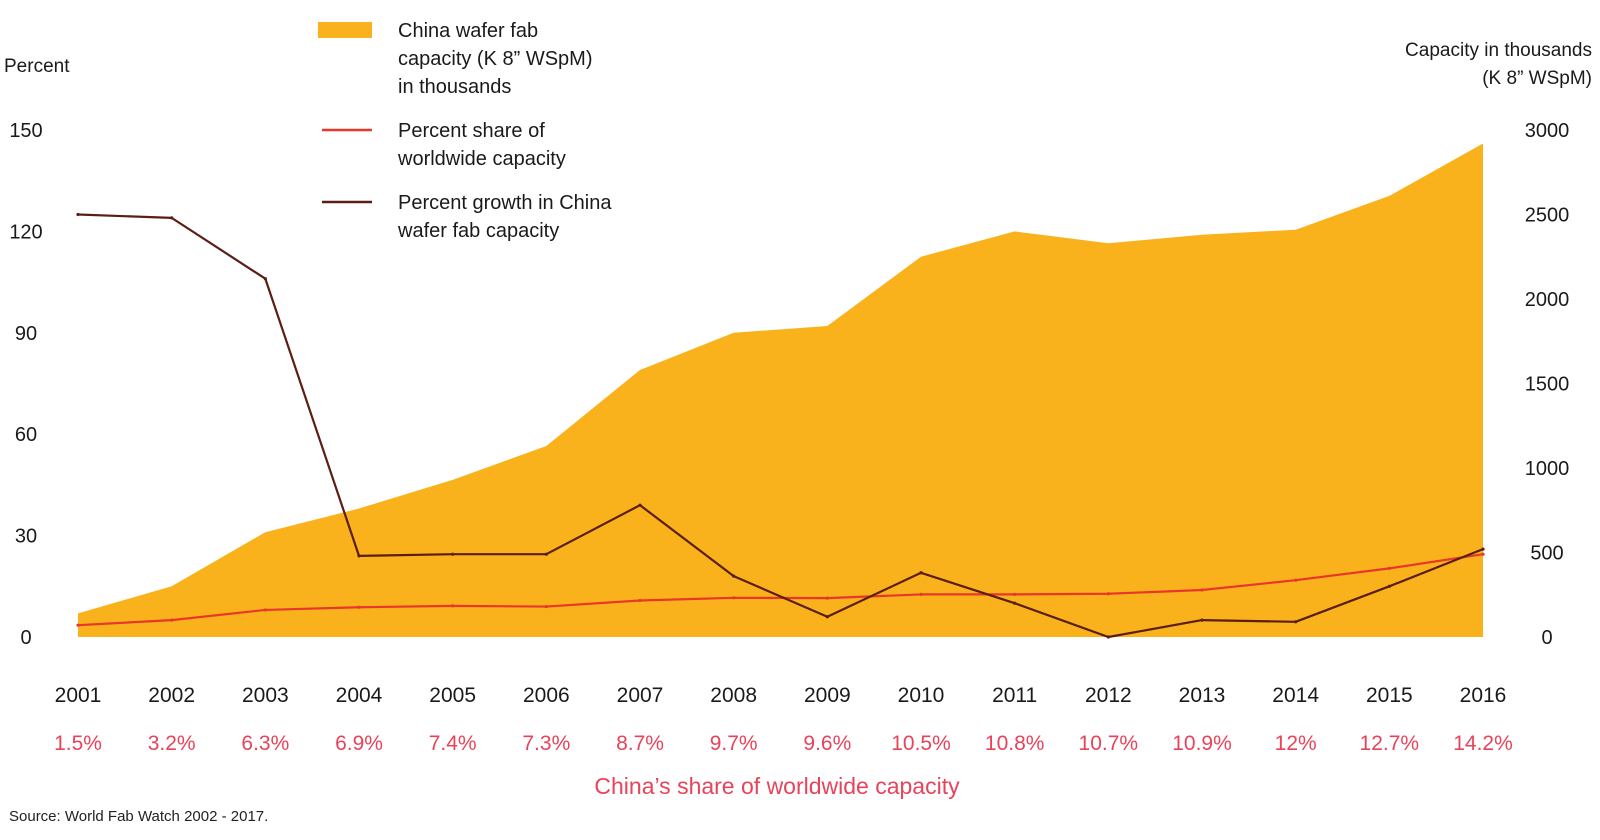  Describe the element at coordinates (921, 573) in the screenshot. I see `growth-line-point-2010` at that location.